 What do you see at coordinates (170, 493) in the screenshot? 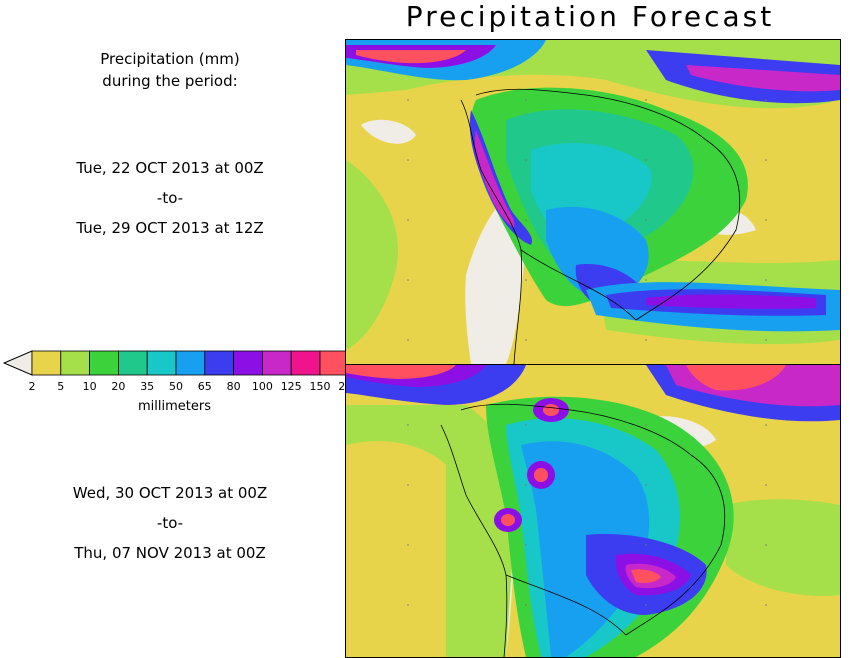
I see `period-2-start: Wed, 30 OCT 2013 at 00Z` at bounding box center [170, 493].